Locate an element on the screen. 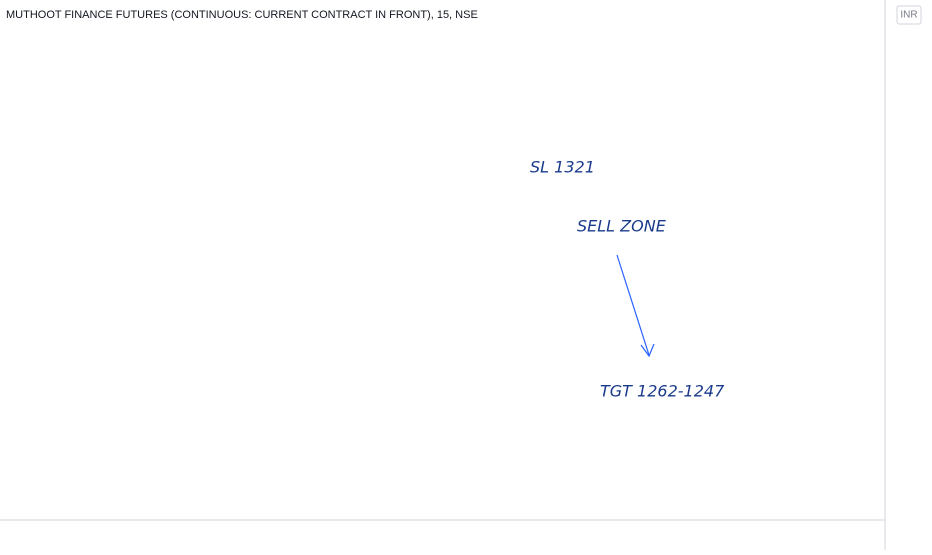  zone-label: SELL ZONE is located at coordinates (622, 226).